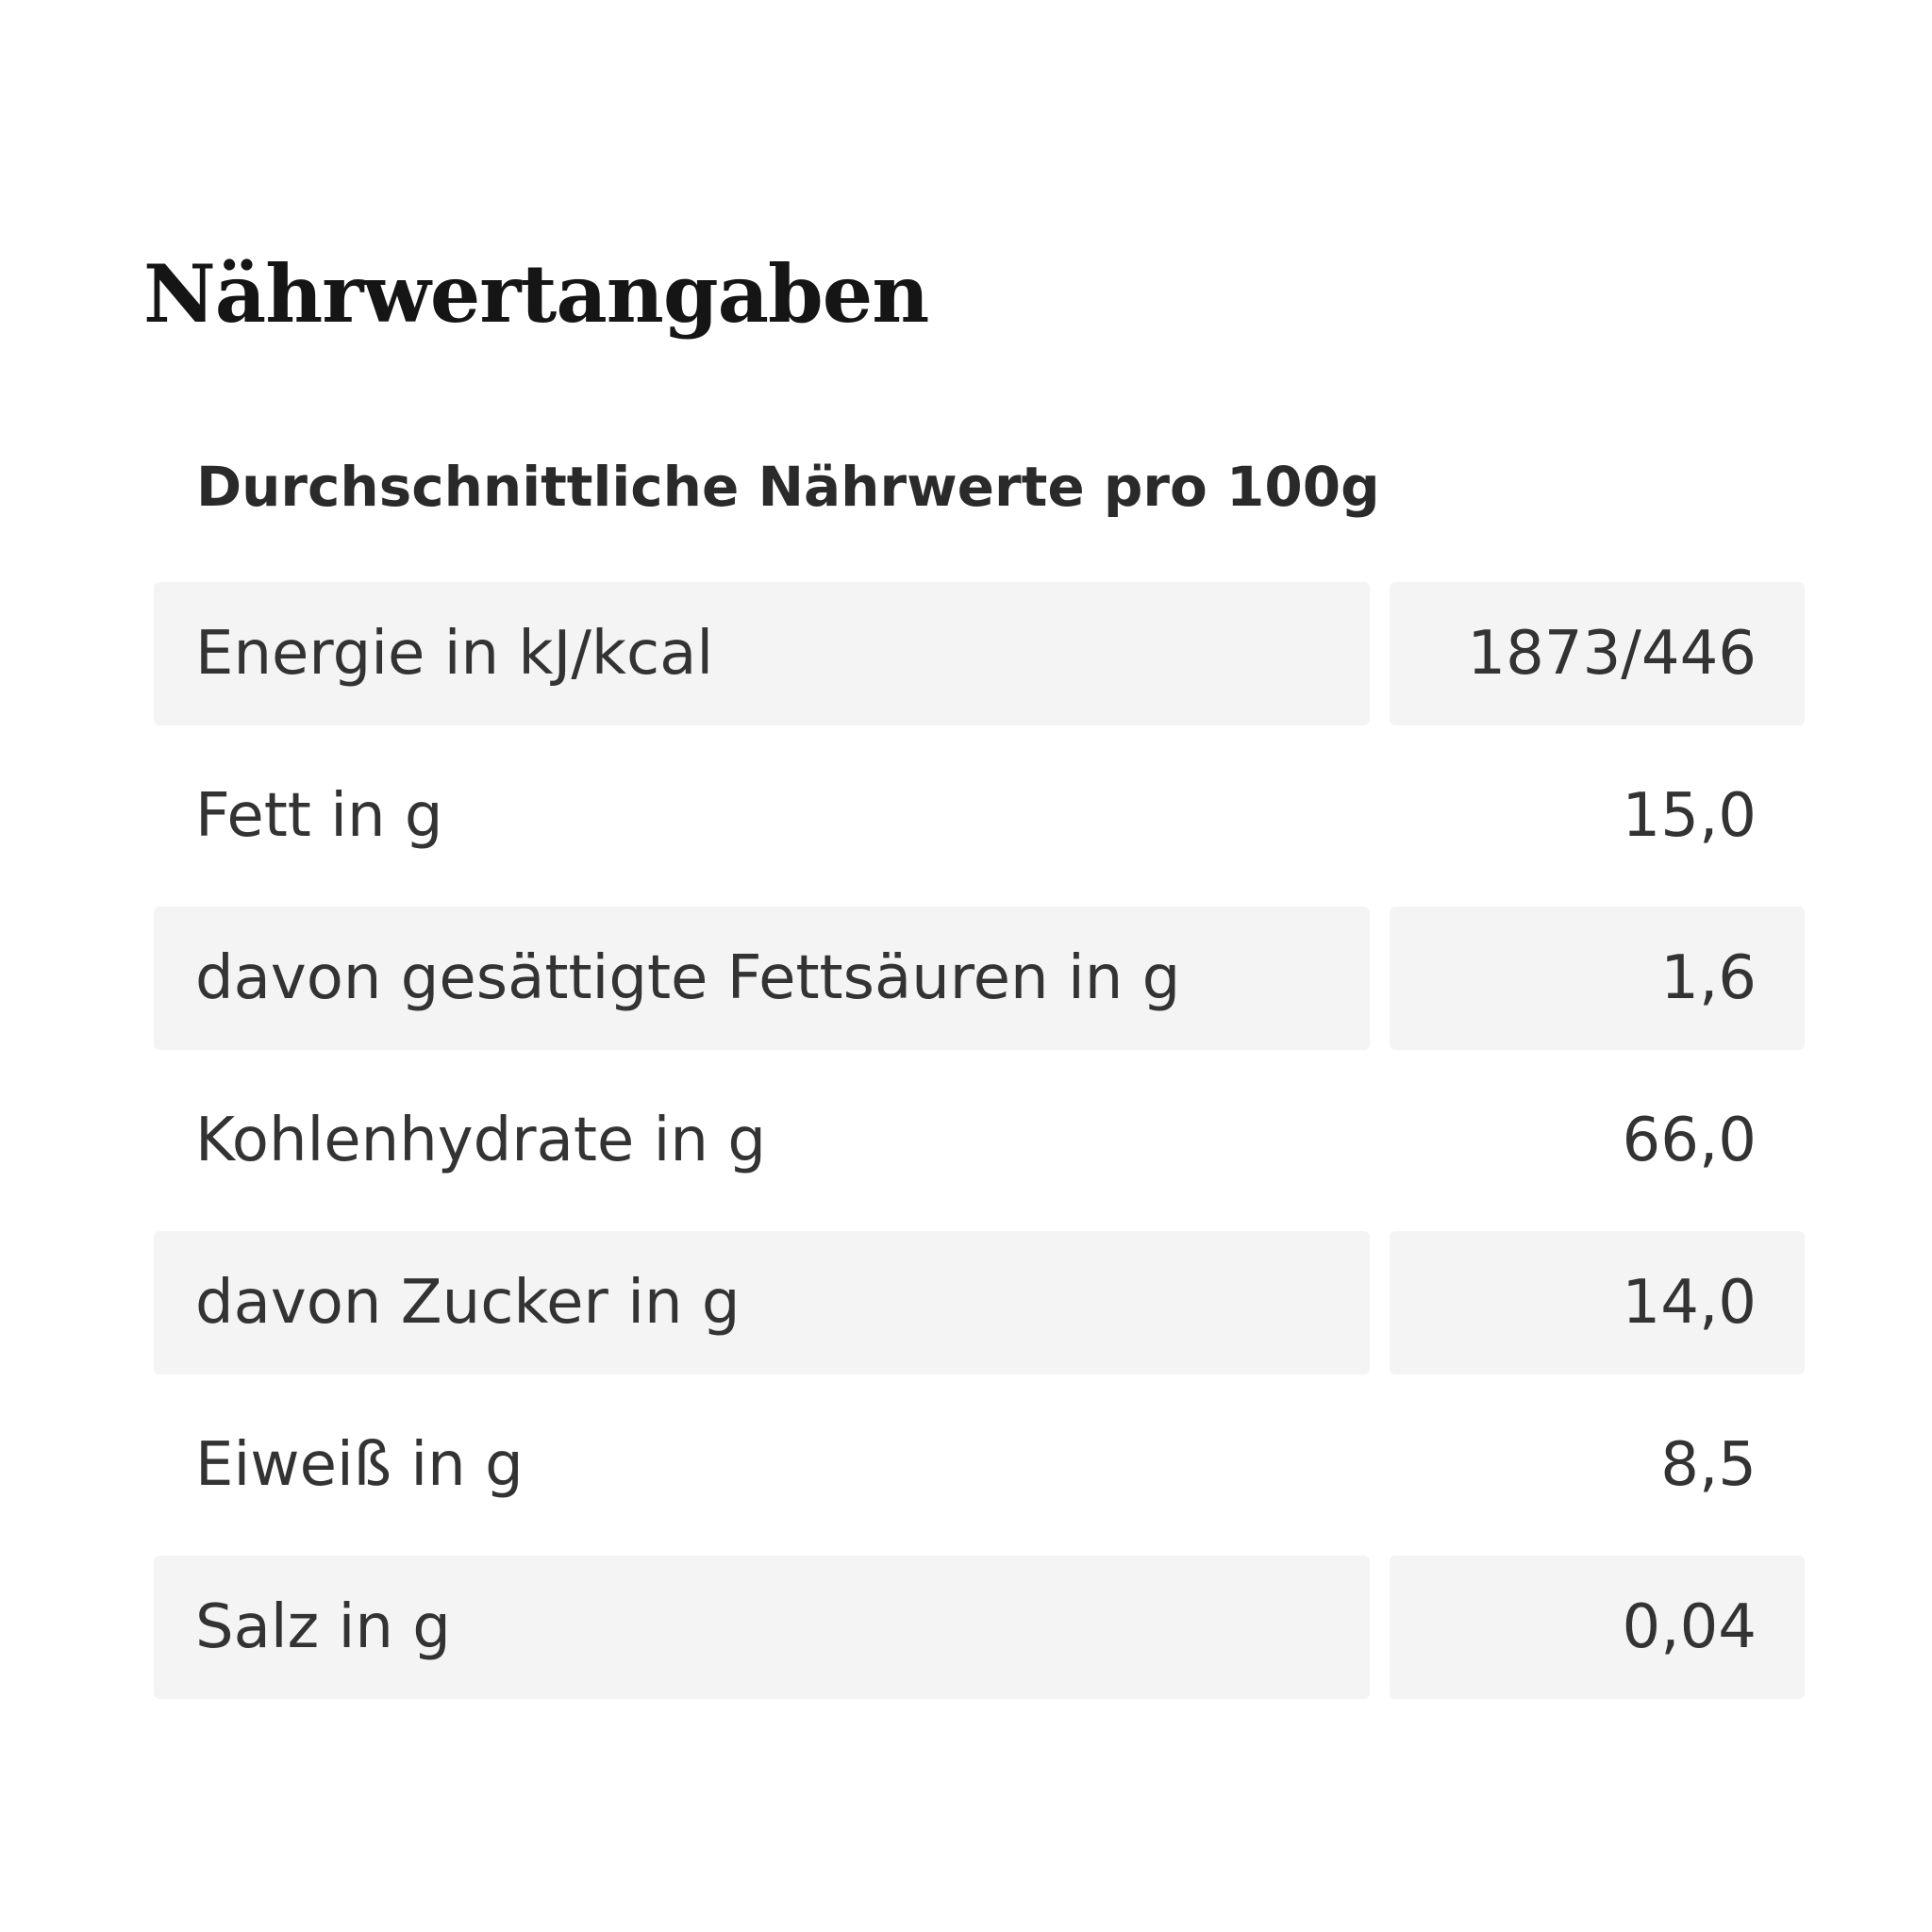  What do you see at coordinates (1598, 1302) in the screenshot?
I see `nutrient-value: 14,0` at bounding box center [1598, 1302].